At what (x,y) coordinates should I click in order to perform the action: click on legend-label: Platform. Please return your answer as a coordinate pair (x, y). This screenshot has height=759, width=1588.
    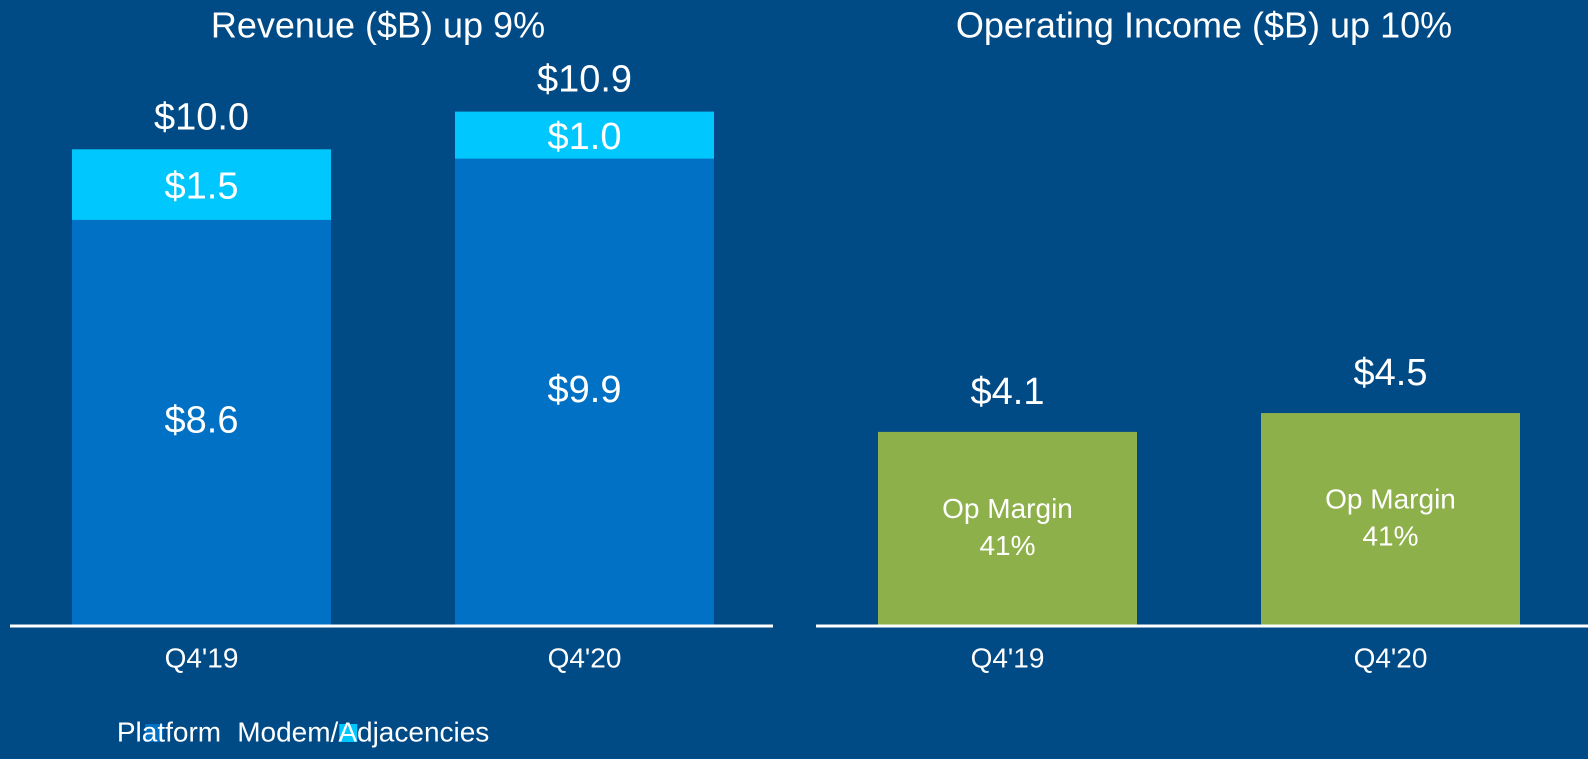
    Looking at the image, I should click on (169, 731).